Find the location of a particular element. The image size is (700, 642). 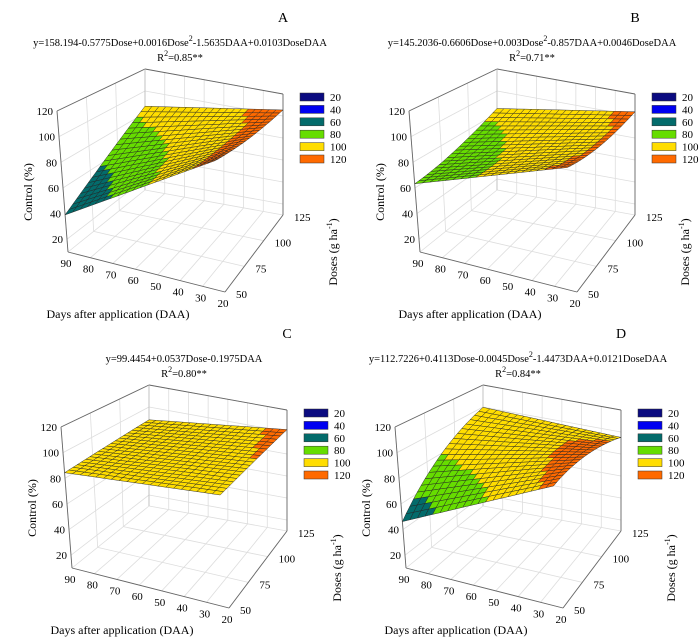

legend-label: 60 is located at coordinates (688, 123).